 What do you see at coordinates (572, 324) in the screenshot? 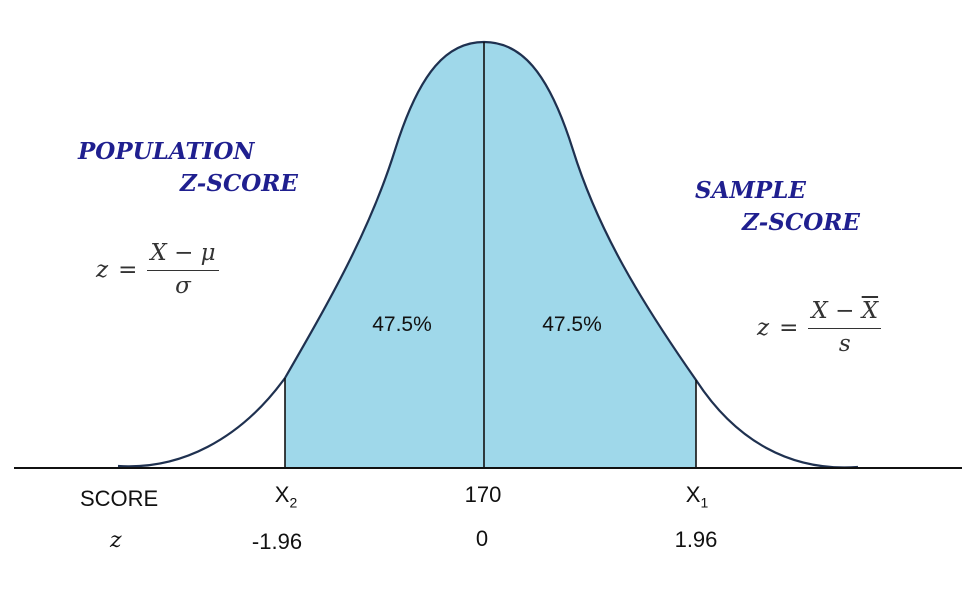
I see `right-region-percent: 47.5%` at bounding box center [572, 324].